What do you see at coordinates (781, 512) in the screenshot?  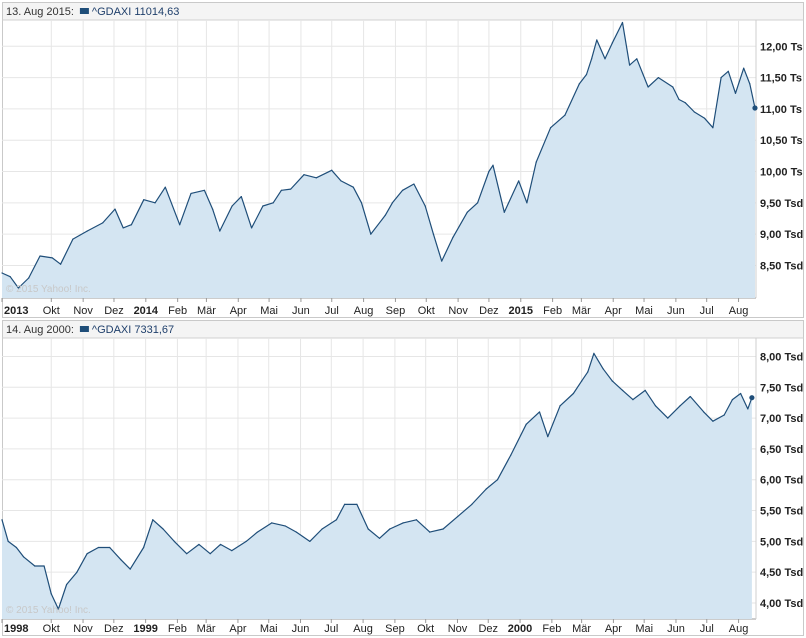 I see `y-tick-label: 5,50 Tsd` at bounding box center [781, 512].